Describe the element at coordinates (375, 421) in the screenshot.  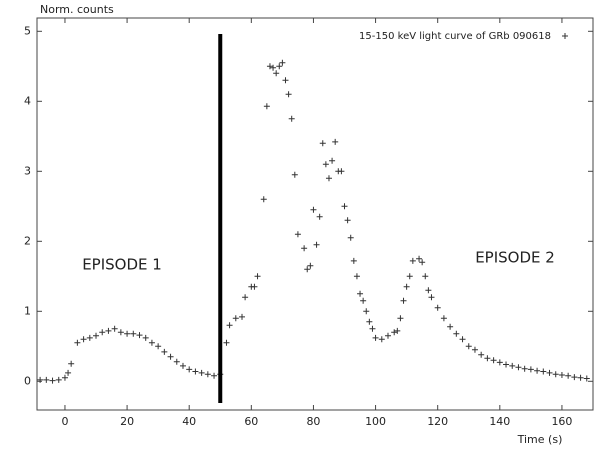
I see `x-tick-label: 100` at that location.